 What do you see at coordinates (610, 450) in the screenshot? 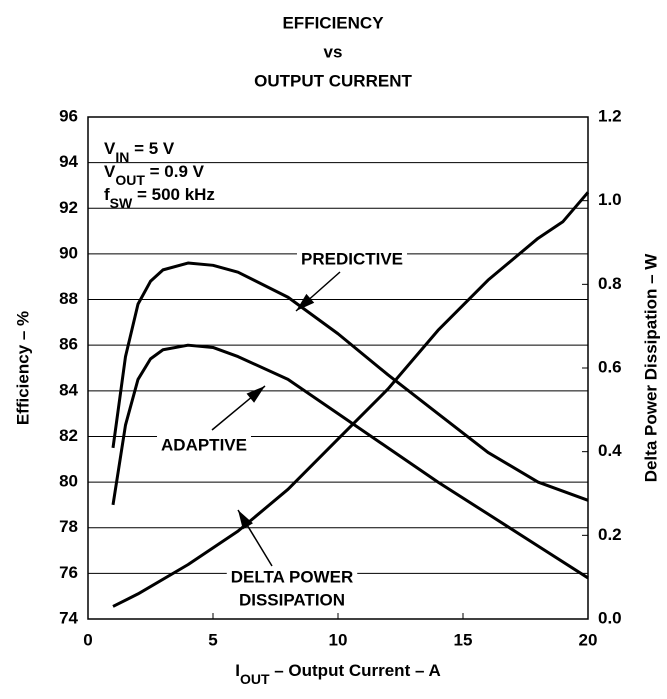
I see `y2-tick-label: 0.4` at bounding box center [610, 450].